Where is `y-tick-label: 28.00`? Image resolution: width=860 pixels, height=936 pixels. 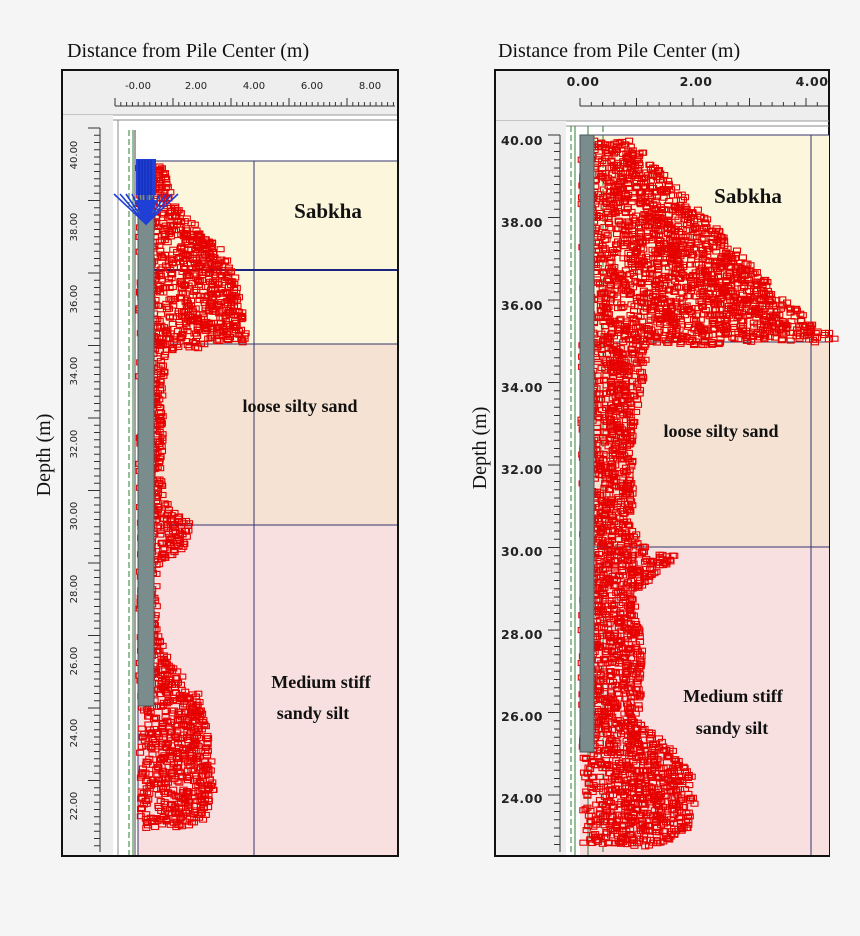
y-tick-label: 28.00 is located at coordinates (522, 634).